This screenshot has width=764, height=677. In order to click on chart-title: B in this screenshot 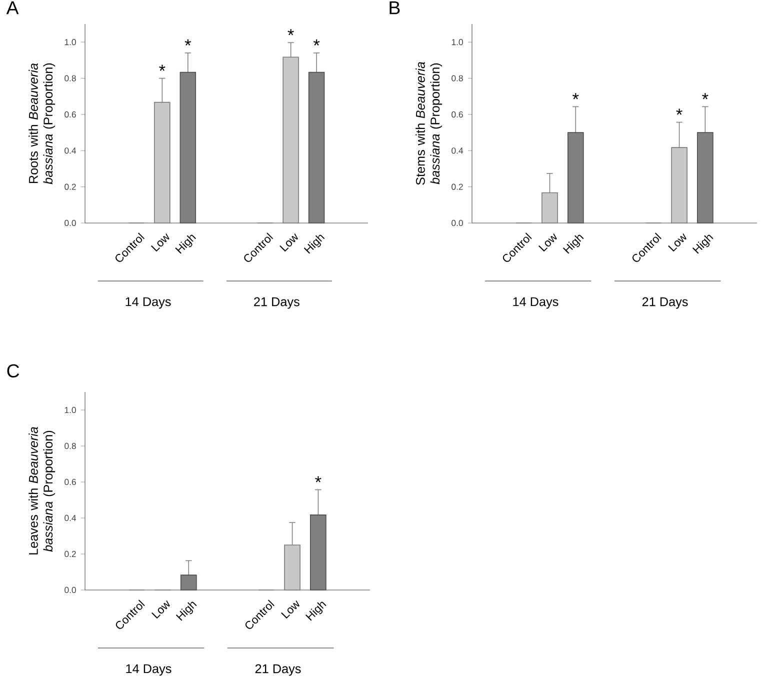, I will do `click(395, 7)`.